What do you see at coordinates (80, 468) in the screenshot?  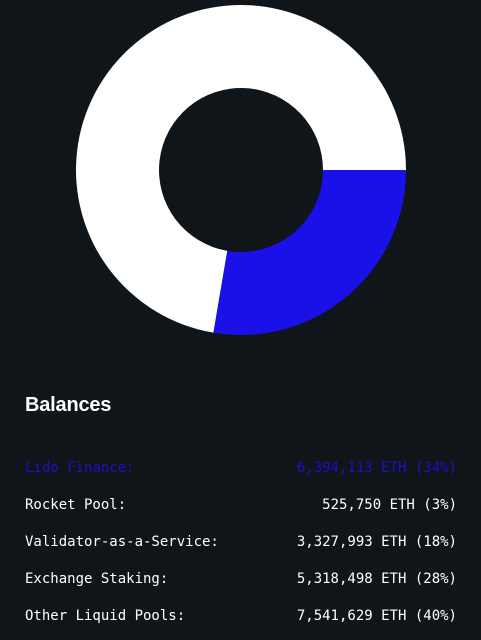 I see `balance-label: Lido Finance:` at bounding box center [80, 468].